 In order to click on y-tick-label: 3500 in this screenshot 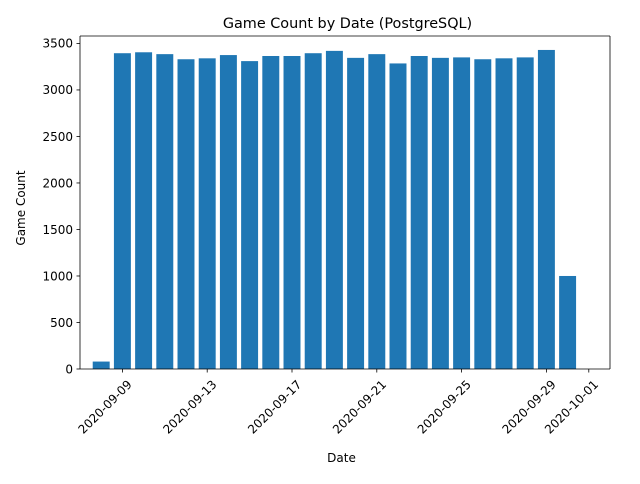, I will do `click(57, 44)`.